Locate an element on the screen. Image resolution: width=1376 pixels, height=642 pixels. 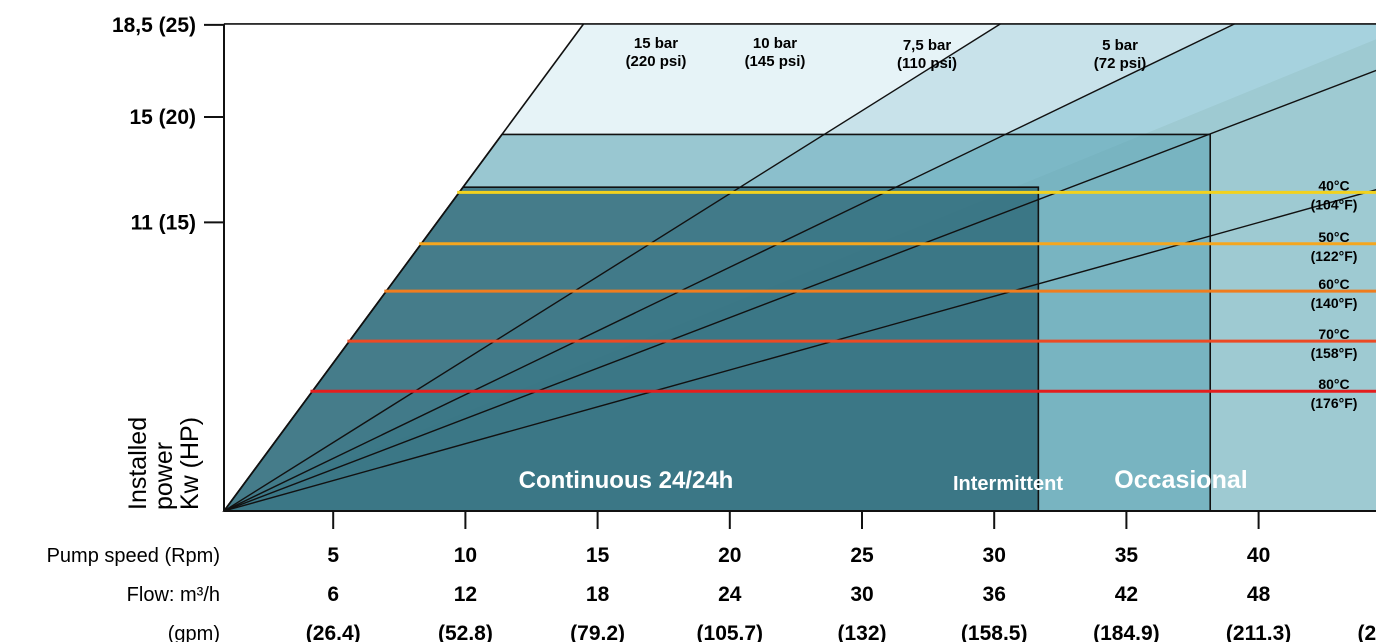
zone-label: Intermittent is located at coordinates (1008, 484).